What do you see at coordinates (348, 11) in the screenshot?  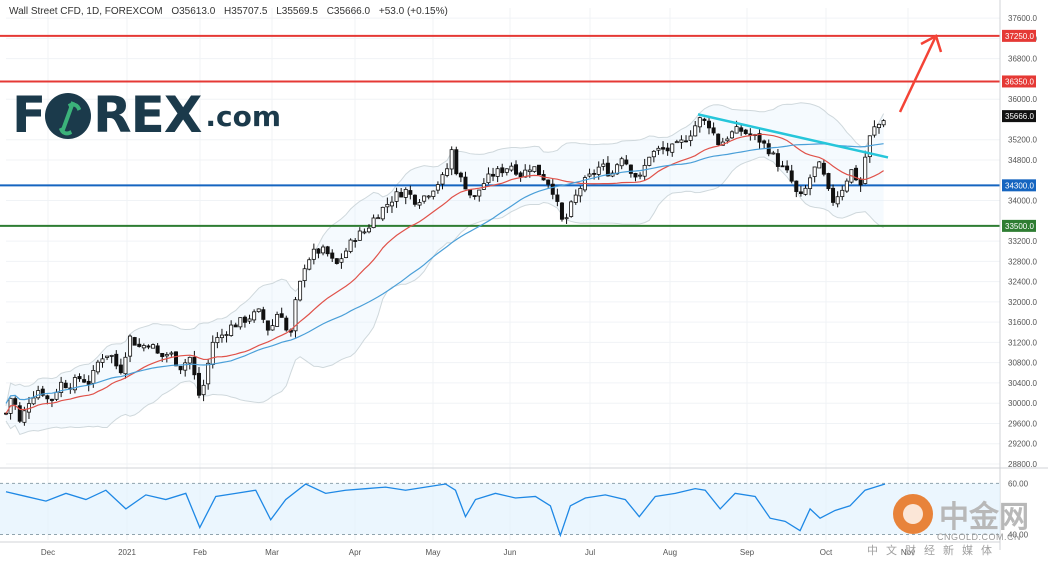 I see `close-value: C35666.0` at bounding box center [348, 11].